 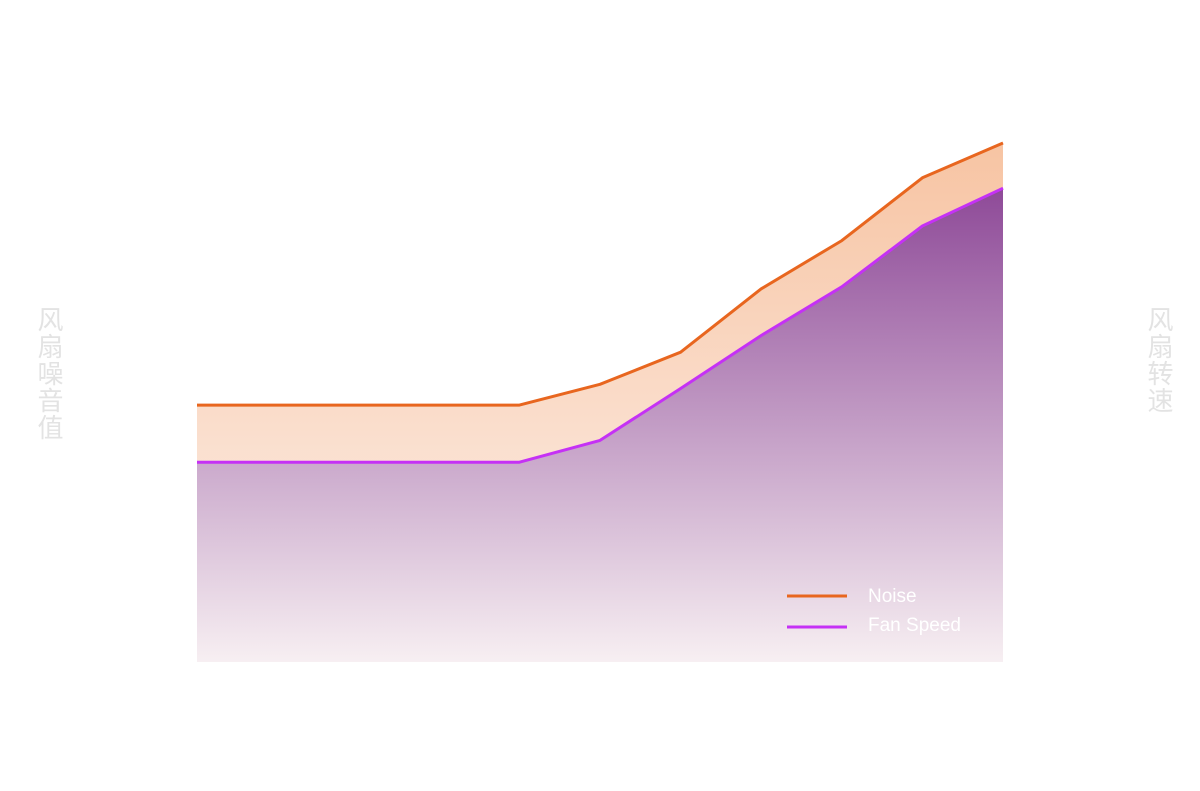 I want to click on legend: Noise Fan Speed, so click(x=874, y=611).